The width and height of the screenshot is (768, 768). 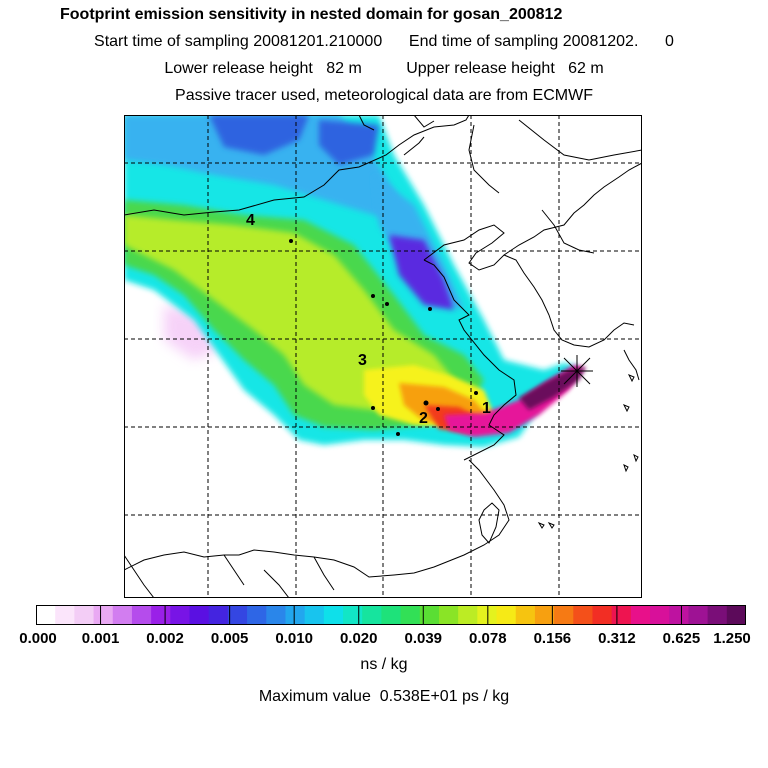 What do you see at coordinates (577, 371) in the screenshot?
I see `receptor-marker` at bounding box center [577, 371].